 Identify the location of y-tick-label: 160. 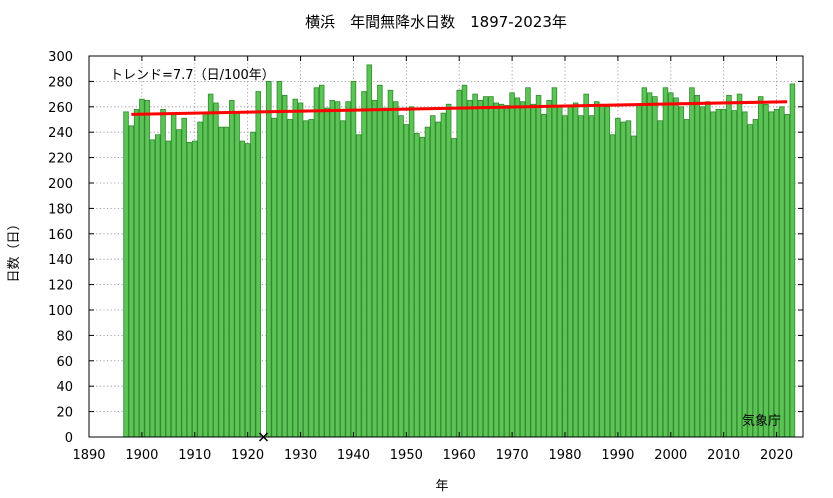
(60, 235).